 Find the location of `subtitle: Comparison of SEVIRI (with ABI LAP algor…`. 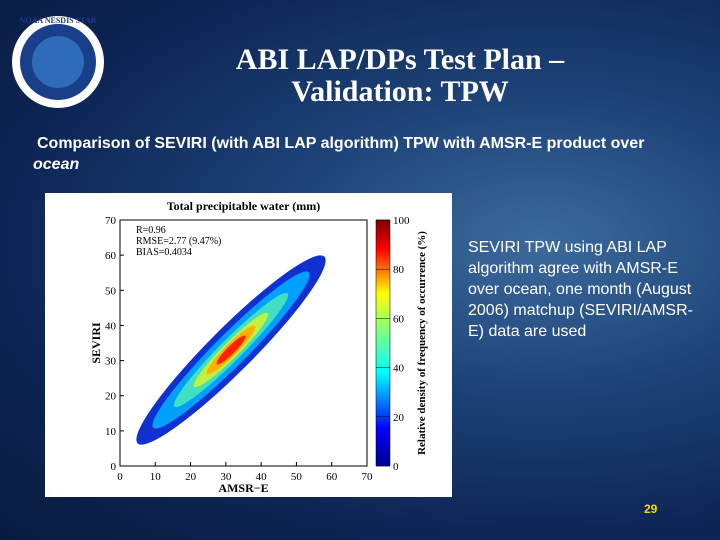

subtitle: Comparison of SEVIRI (with ABI LAP algor… is located at coordinates (363, 154).